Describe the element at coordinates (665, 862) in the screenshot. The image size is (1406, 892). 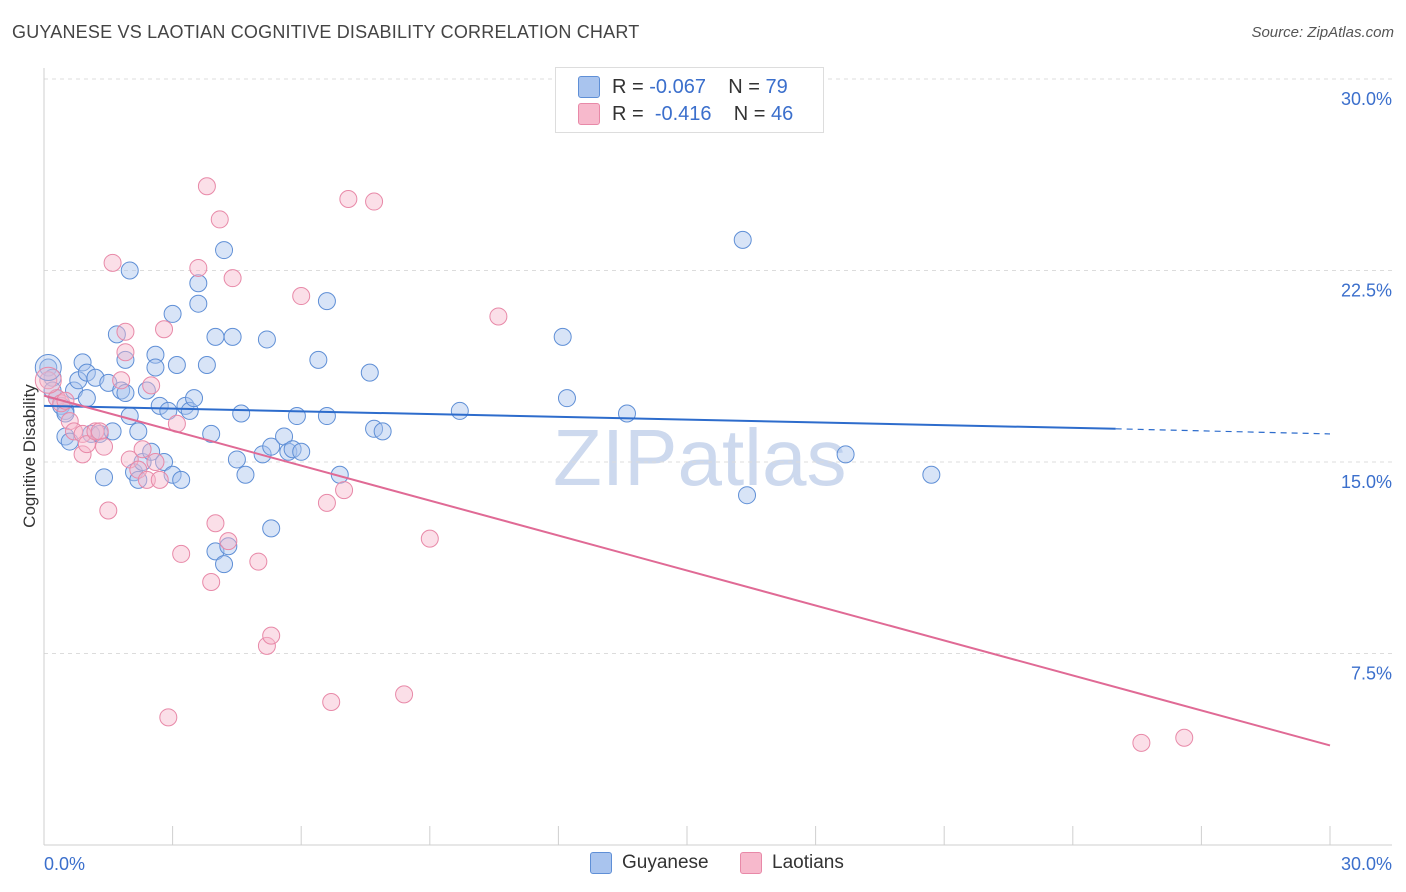
I see `guyanese-legend-label: Guyanese` at that location.